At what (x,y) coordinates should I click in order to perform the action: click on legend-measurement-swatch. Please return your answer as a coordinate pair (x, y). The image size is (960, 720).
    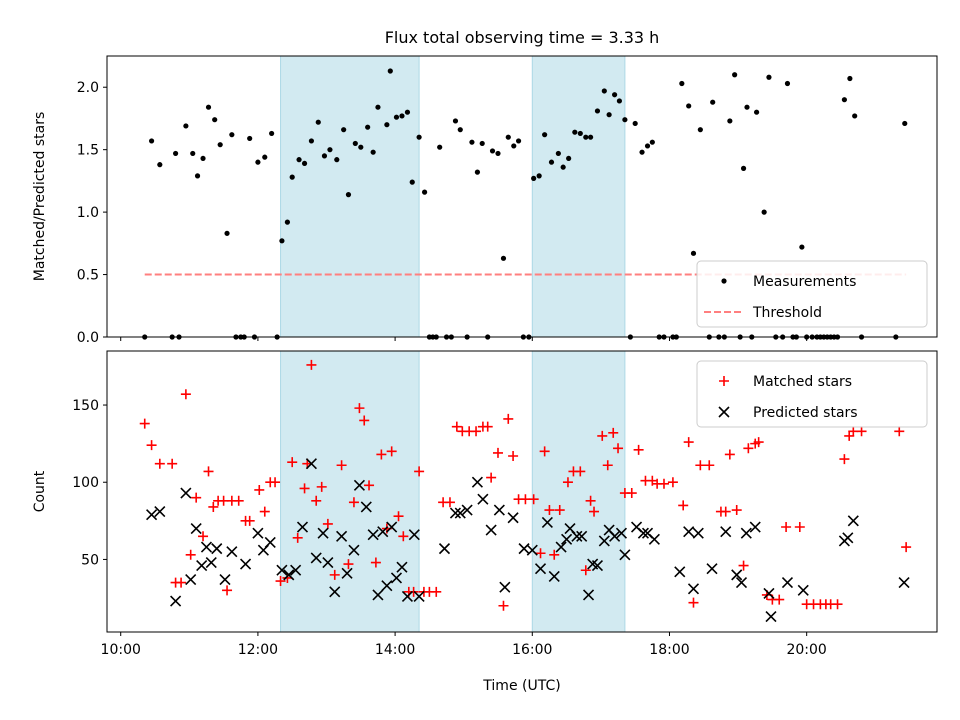
    Looking at the image, I should click on (724, 281).